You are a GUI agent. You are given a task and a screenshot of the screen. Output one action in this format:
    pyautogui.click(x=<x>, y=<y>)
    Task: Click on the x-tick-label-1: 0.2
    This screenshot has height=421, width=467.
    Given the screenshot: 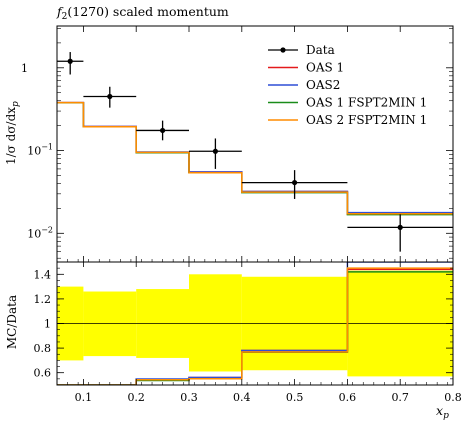 What is the action you would take?
    pyautogui.click(x=136, y=397)
    